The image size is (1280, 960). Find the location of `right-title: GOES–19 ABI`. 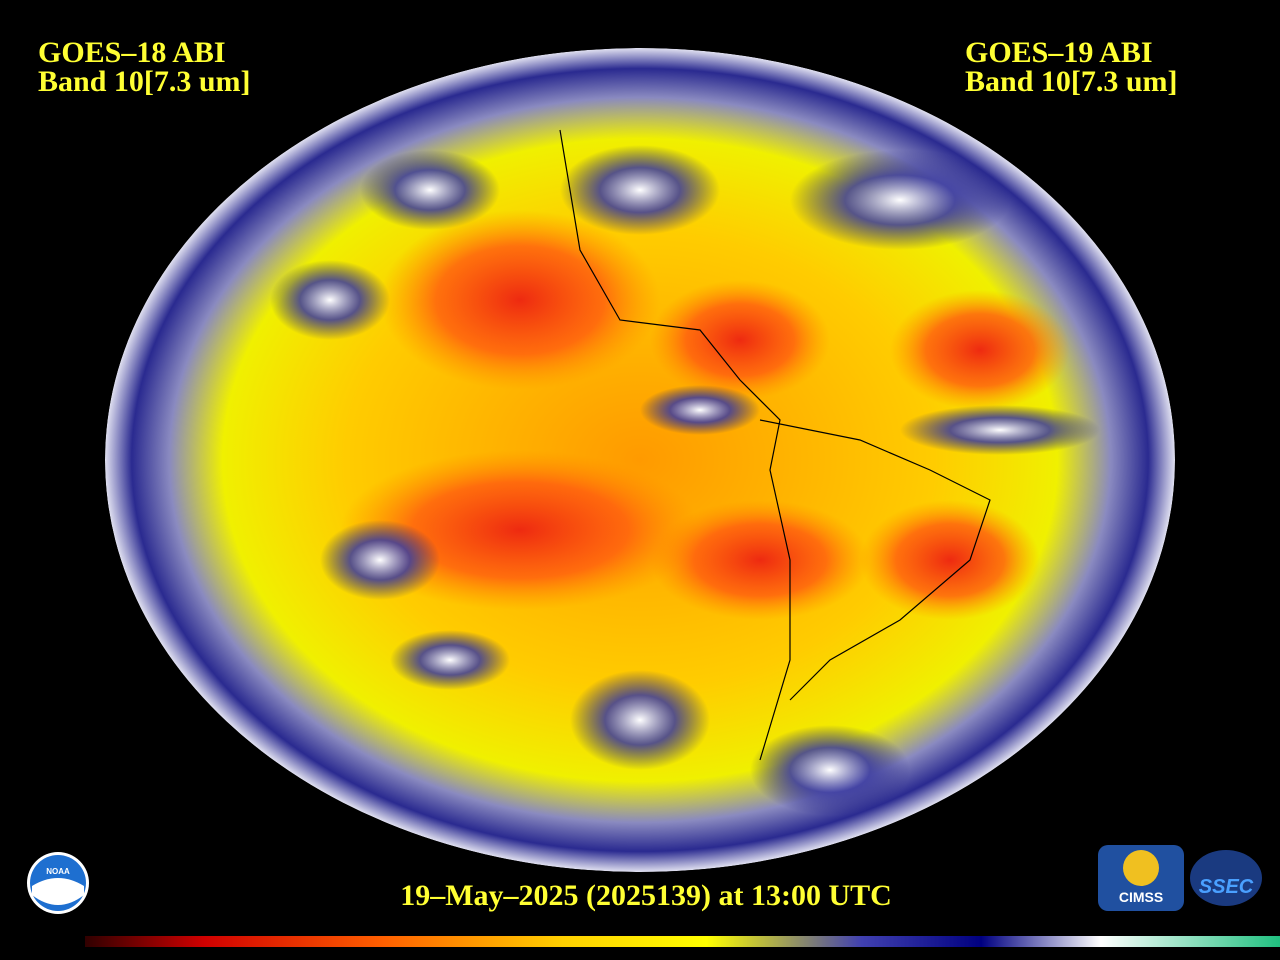

right-title: GOES–19 ABI is located at coordinates (1059, 52).